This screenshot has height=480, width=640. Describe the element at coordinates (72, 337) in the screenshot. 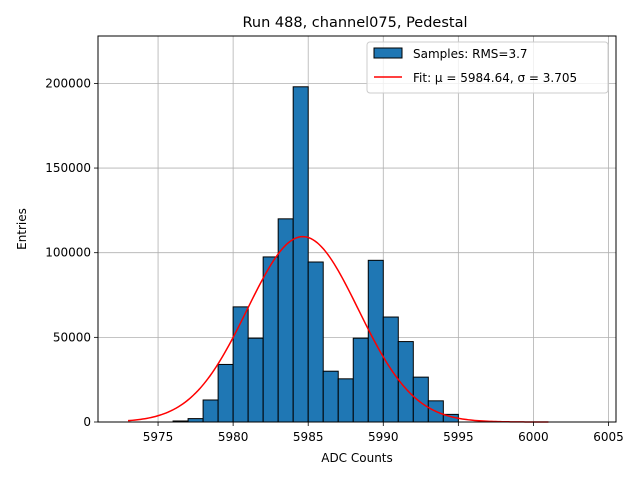

I see `y-tick-label: 50000` at that location.